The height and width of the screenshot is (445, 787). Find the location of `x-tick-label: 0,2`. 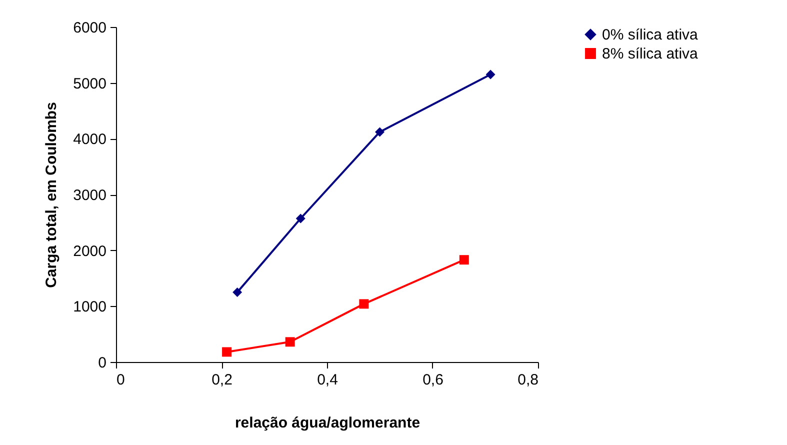

x-tick-label: 0,2 is located at coordinates (222, 380).